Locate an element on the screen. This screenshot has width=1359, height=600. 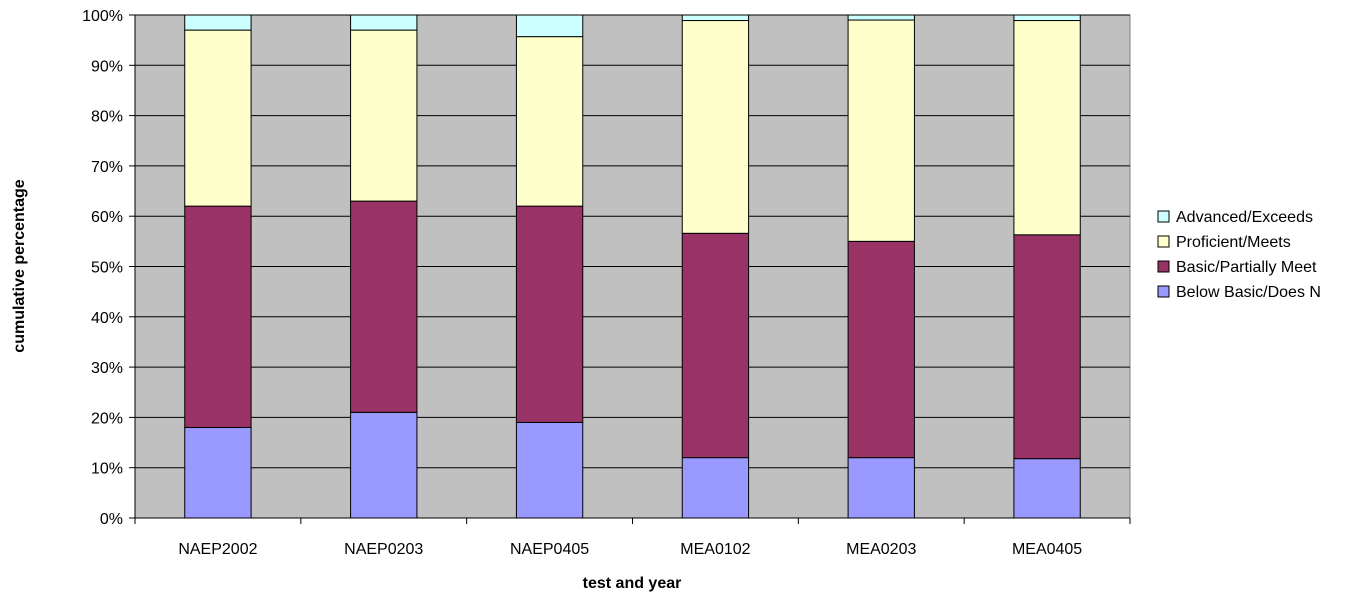
x-tick-label: NAEP0203 is located at coordinates (383, 549).